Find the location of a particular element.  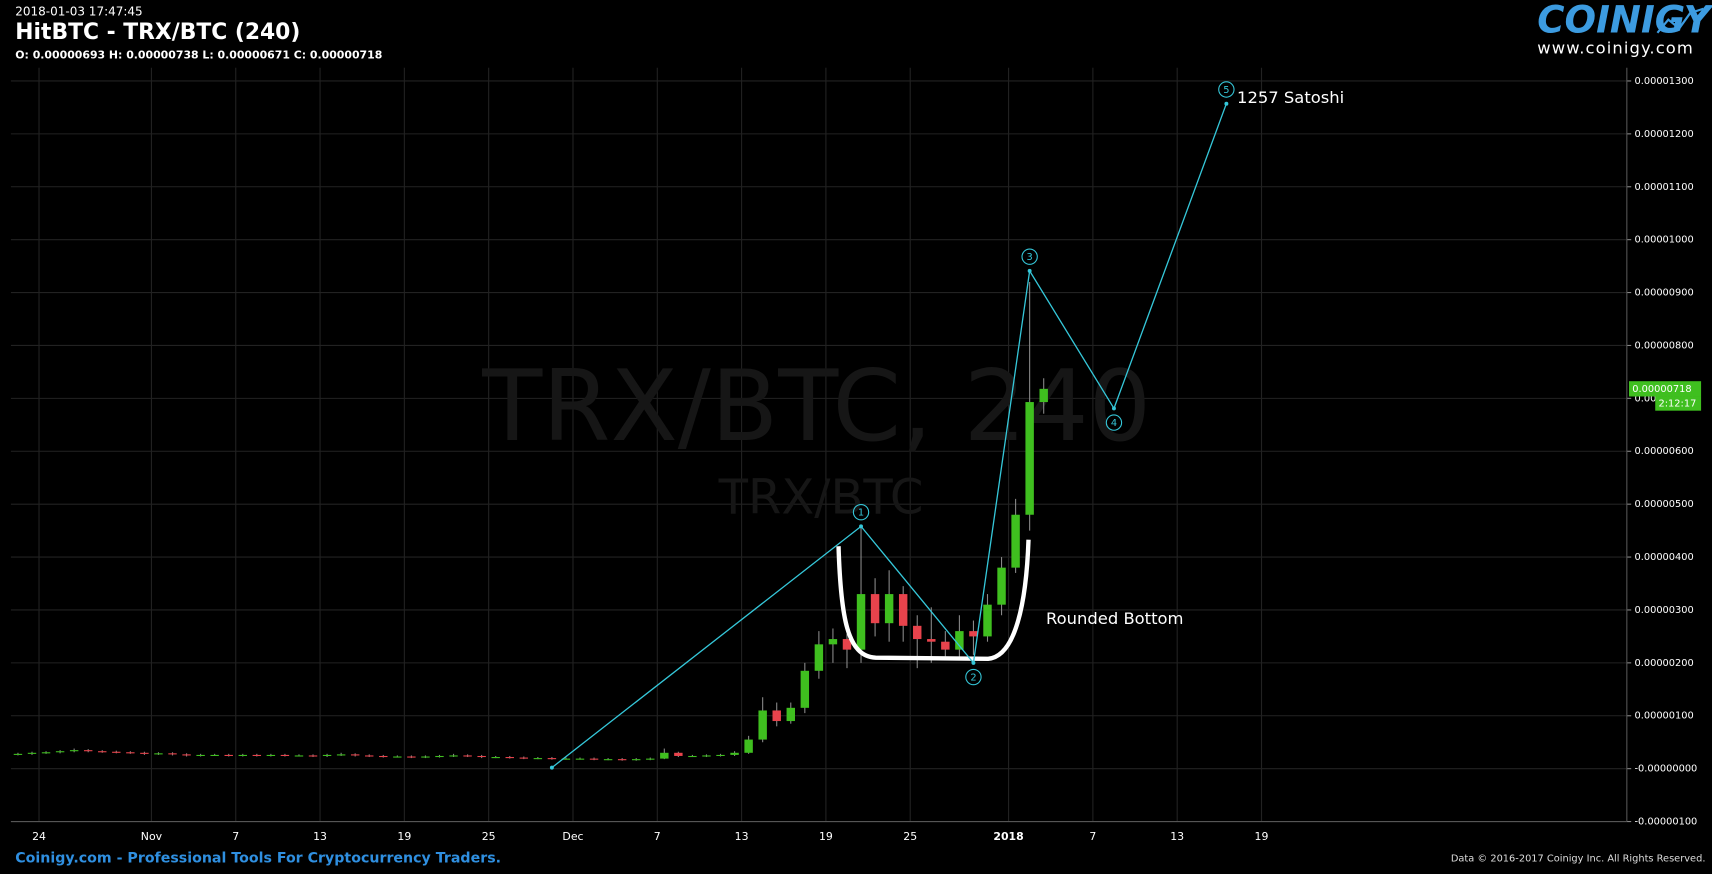

wave-label: 4 is located at coordinates (1114, 423).